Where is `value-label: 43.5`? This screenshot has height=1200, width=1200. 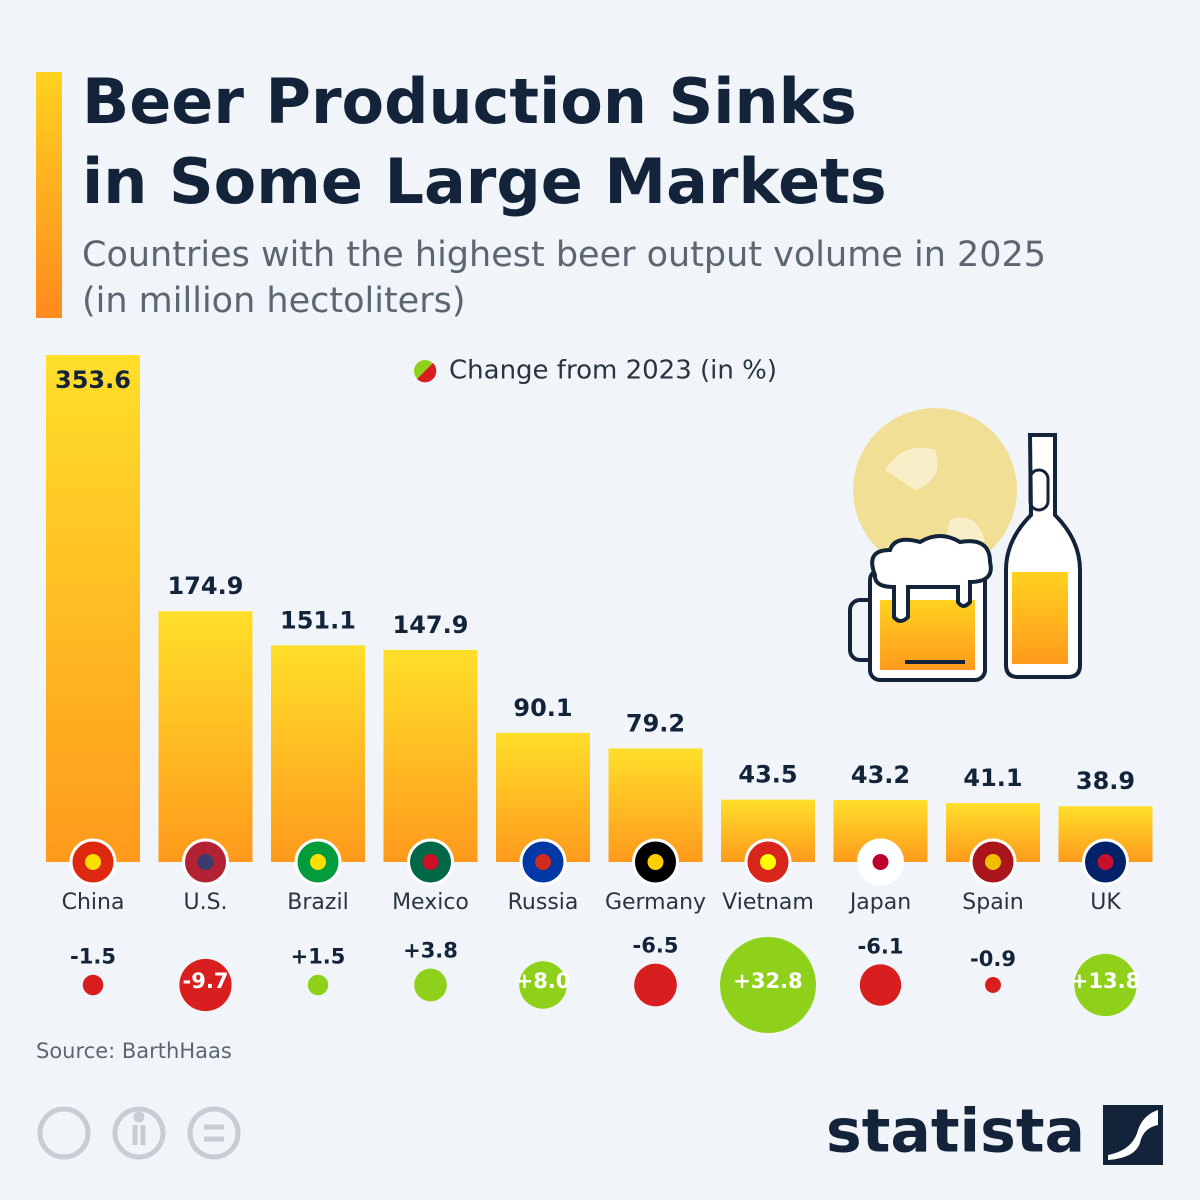
value-label: 43.5 is located at coordinates (767, 775).